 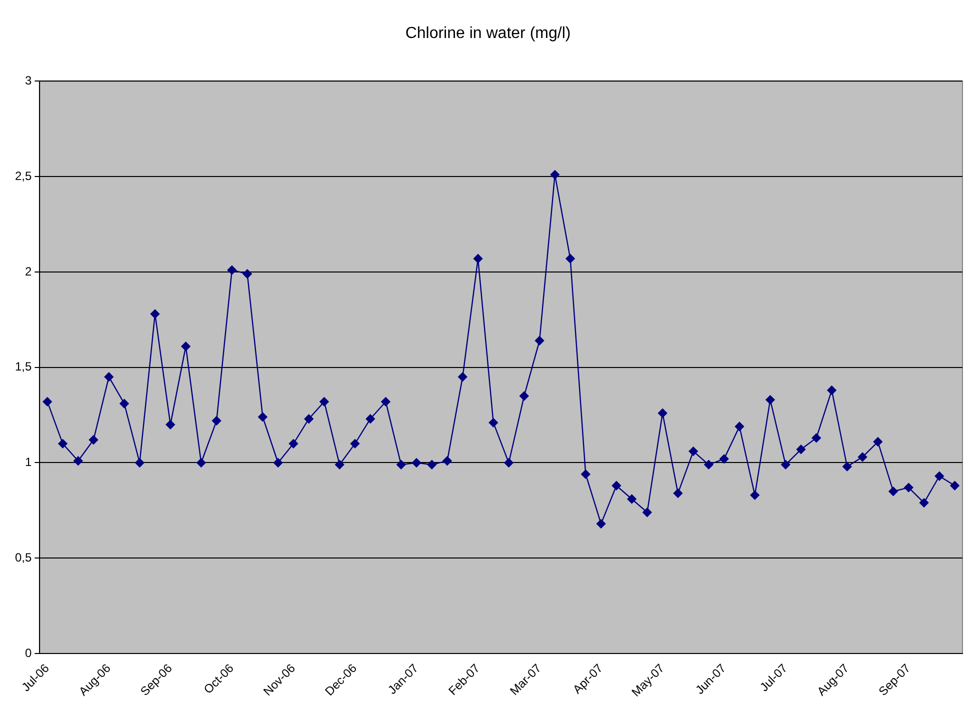 What do you see at coordinates (28, 81) in the screenshot?
I see `y-tick-label: 3` at bounding box center [28, 81].